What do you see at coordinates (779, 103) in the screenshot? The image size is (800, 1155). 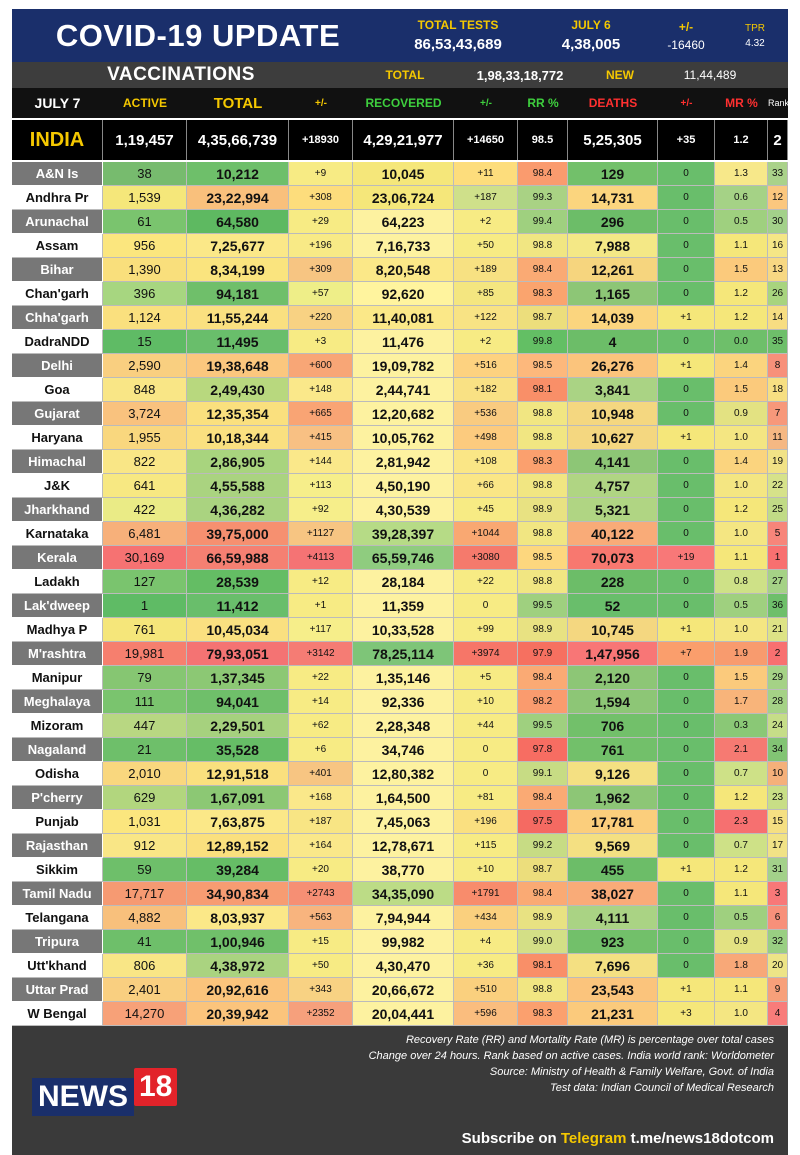 I see `column-header-rank: Rank` at bounding box center [779, 103].